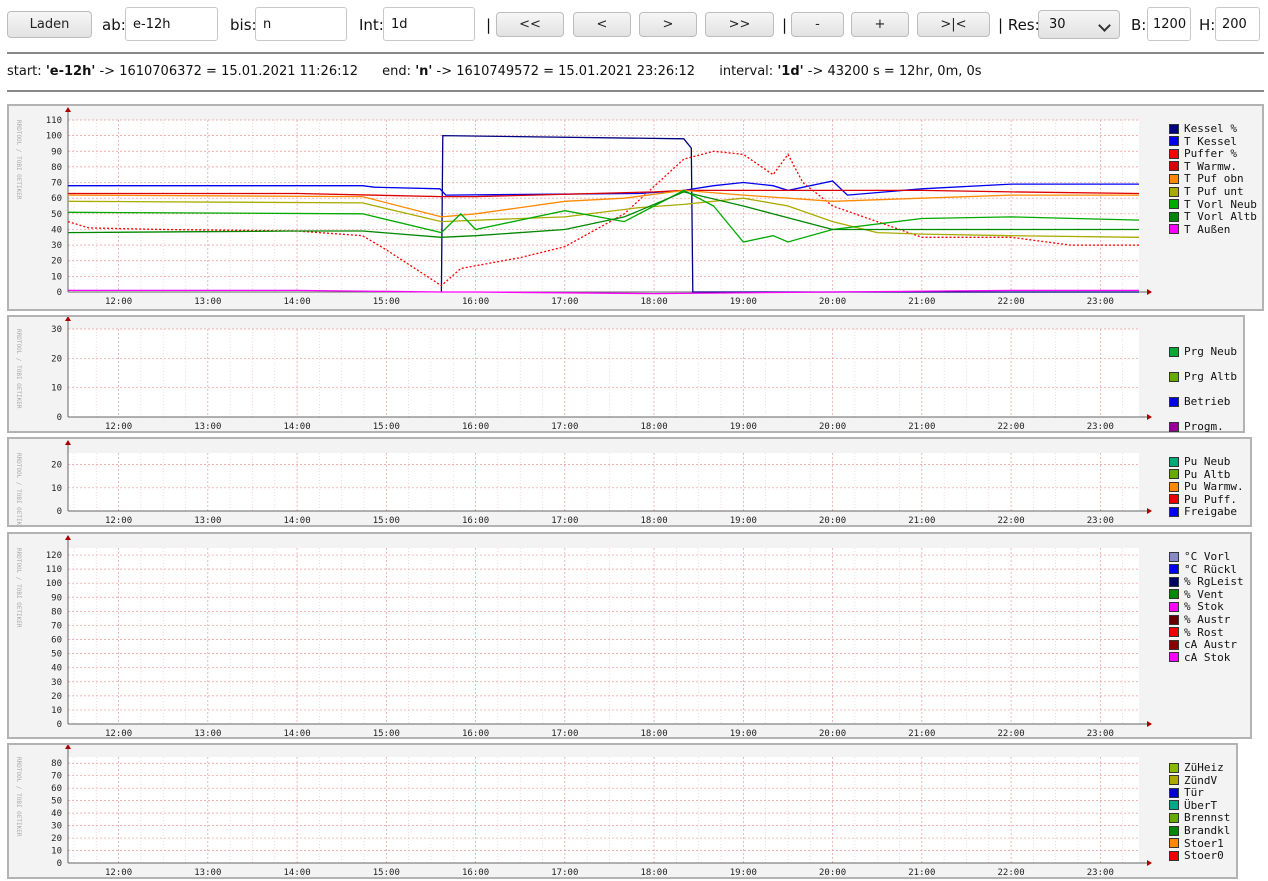 This screenshot has width=1268, height=881. I want to click on res-select-value: 30, so click(1057, 24).